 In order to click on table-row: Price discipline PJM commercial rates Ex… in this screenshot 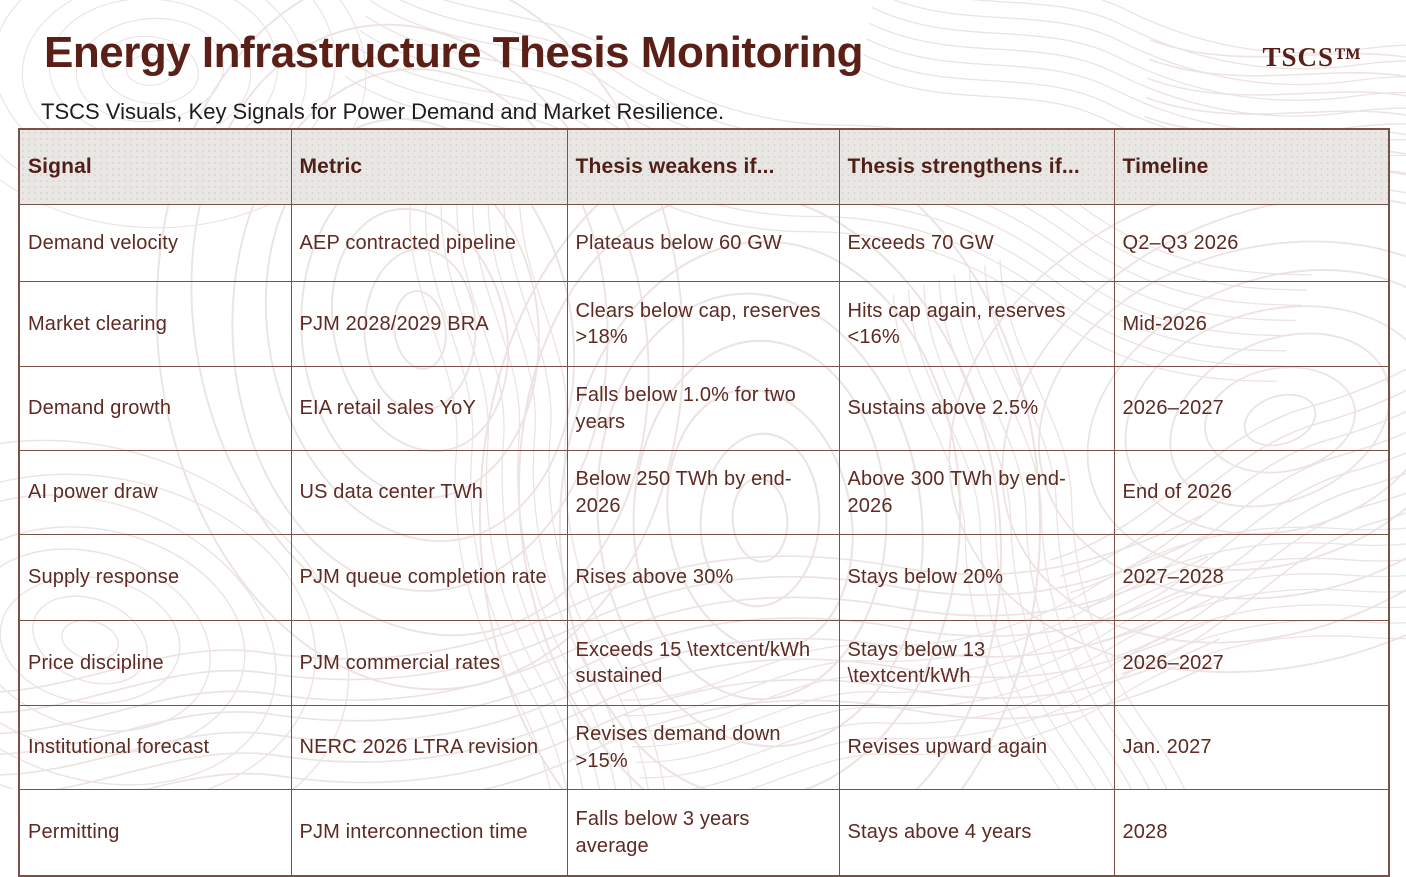, I will do `click(704, 663)`.